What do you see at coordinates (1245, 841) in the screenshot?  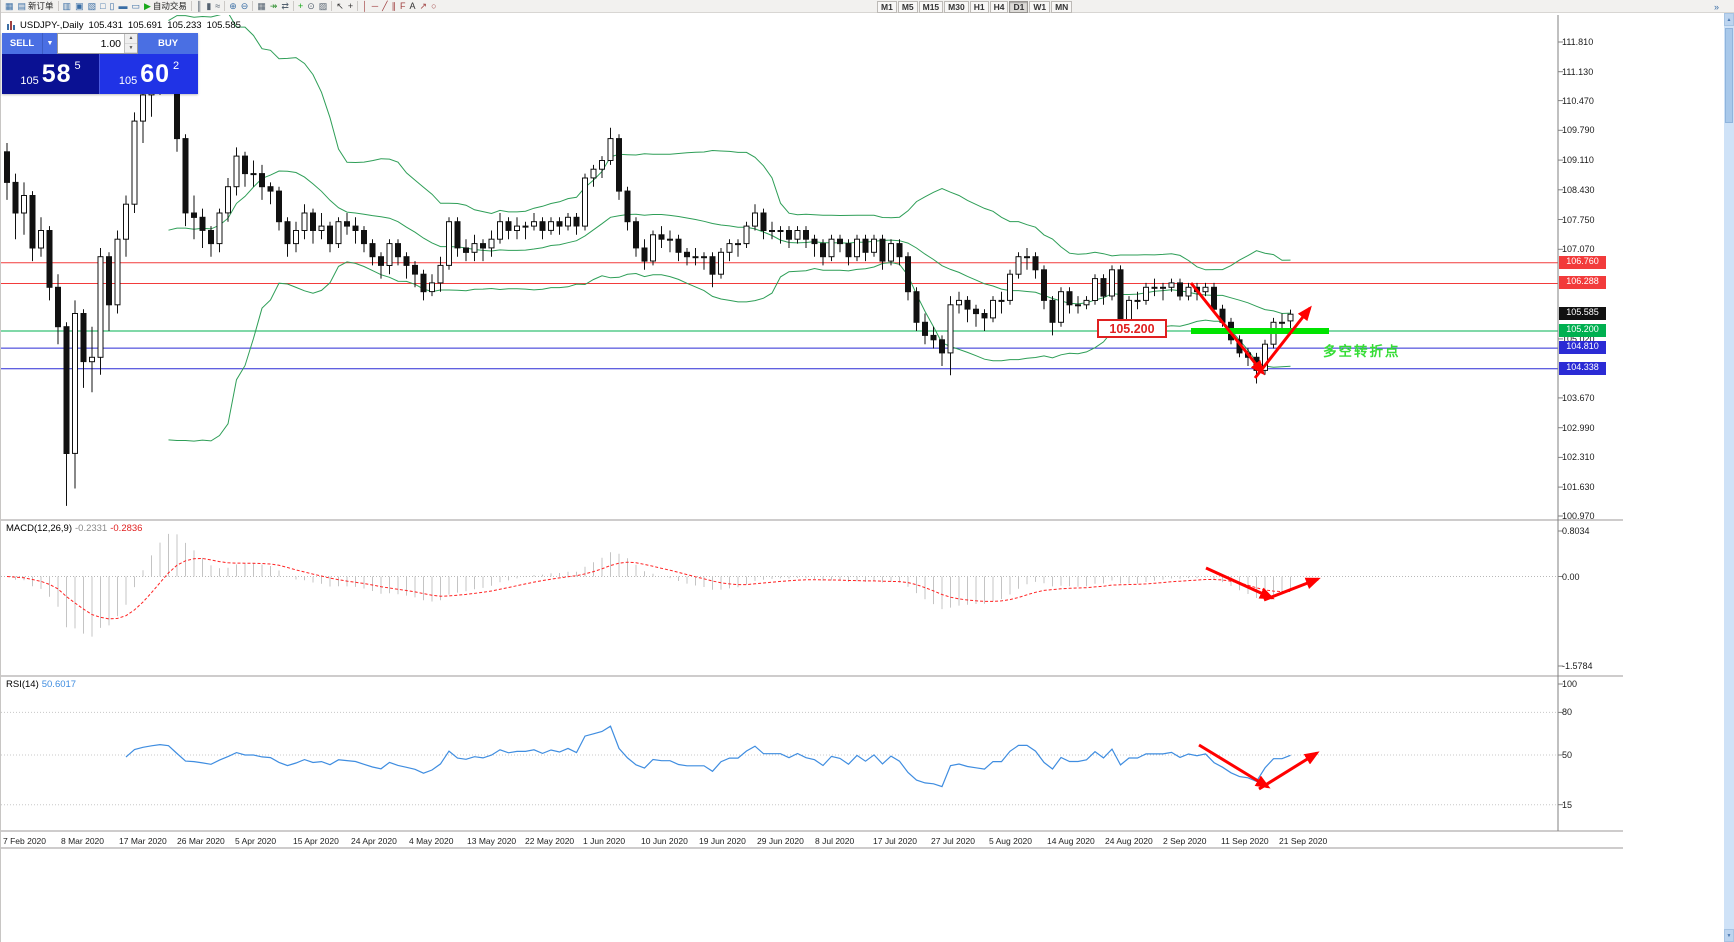 I see `date-tick-label: 11 Sep 2020` at bounding box center [1245, 841].